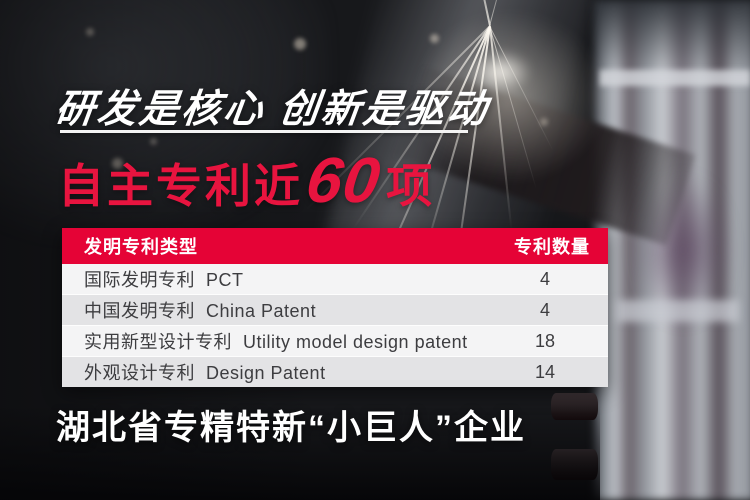 This screenshot has height=500, width=750. I want to click on column-header-count: 专利数量, so click(552, 247).